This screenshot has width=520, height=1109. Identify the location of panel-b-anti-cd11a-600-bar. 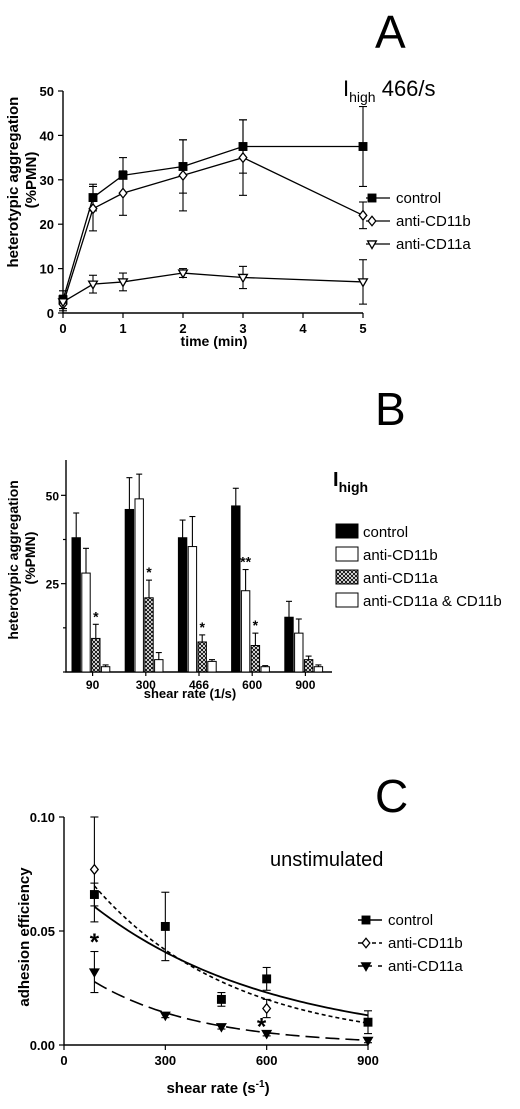
(255, 659).